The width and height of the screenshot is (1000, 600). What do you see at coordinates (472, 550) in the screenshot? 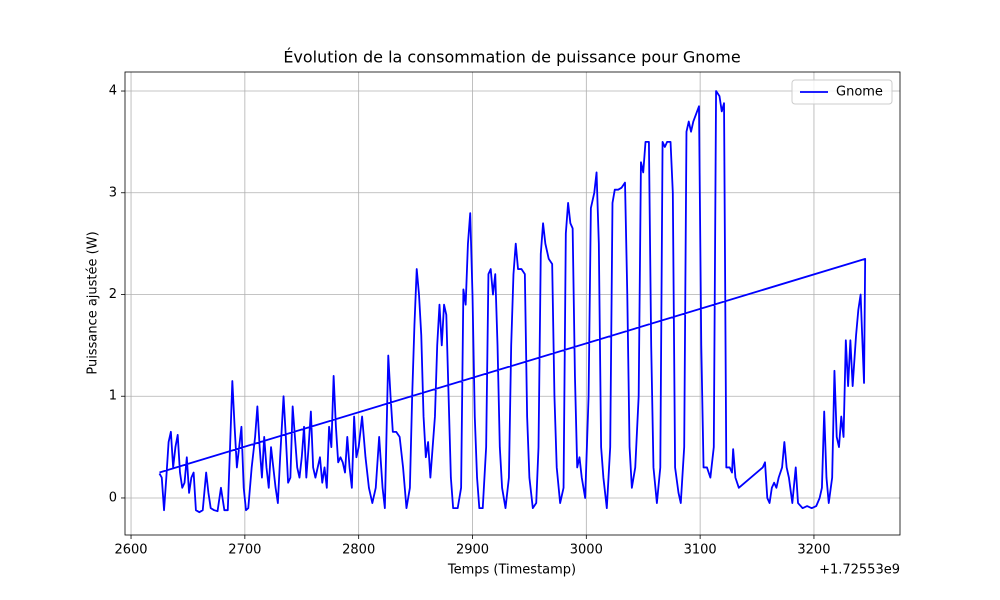
I see `x-tick-label: 2900` at bounding box center [472, 550].